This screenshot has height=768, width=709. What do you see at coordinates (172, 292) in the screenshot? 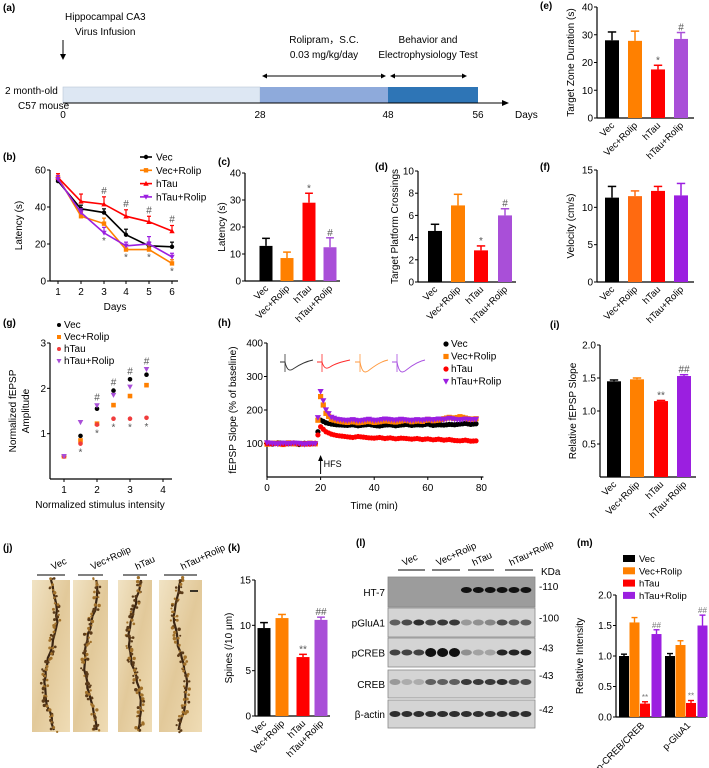
I see `x-tick-label: 6` at bounding box center [172, 292].